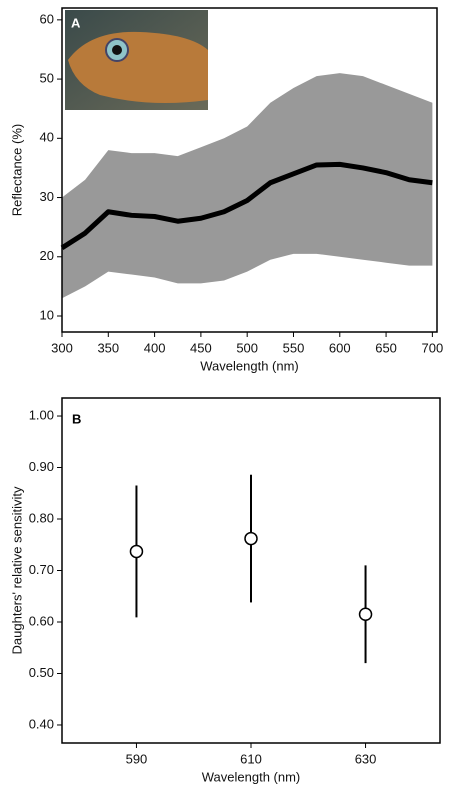  Describe the element at coordinates (16, 170) in the screenshot. I see `y-axis-label: Reflectance (%)` at that location.